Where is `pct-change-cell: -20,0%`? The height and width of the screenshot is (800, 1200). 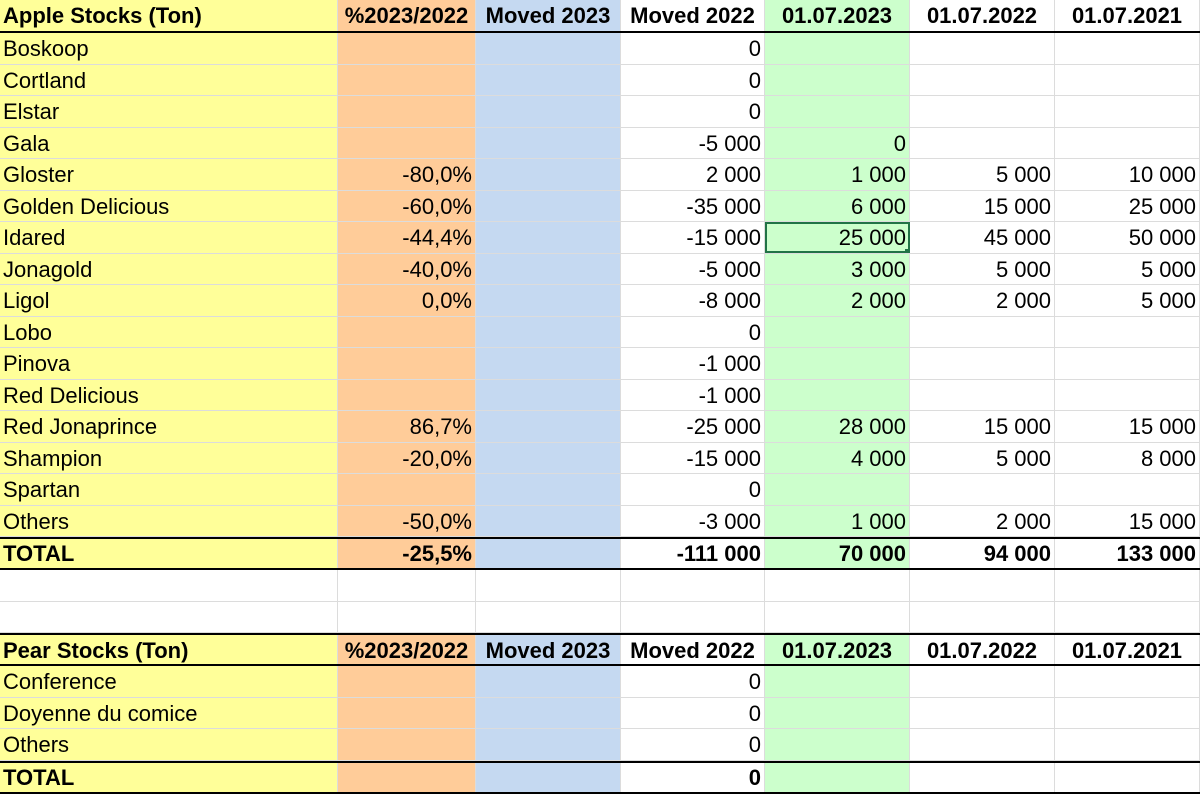 pct-change-cell: -20,0% is located at coordinates (407, 457).